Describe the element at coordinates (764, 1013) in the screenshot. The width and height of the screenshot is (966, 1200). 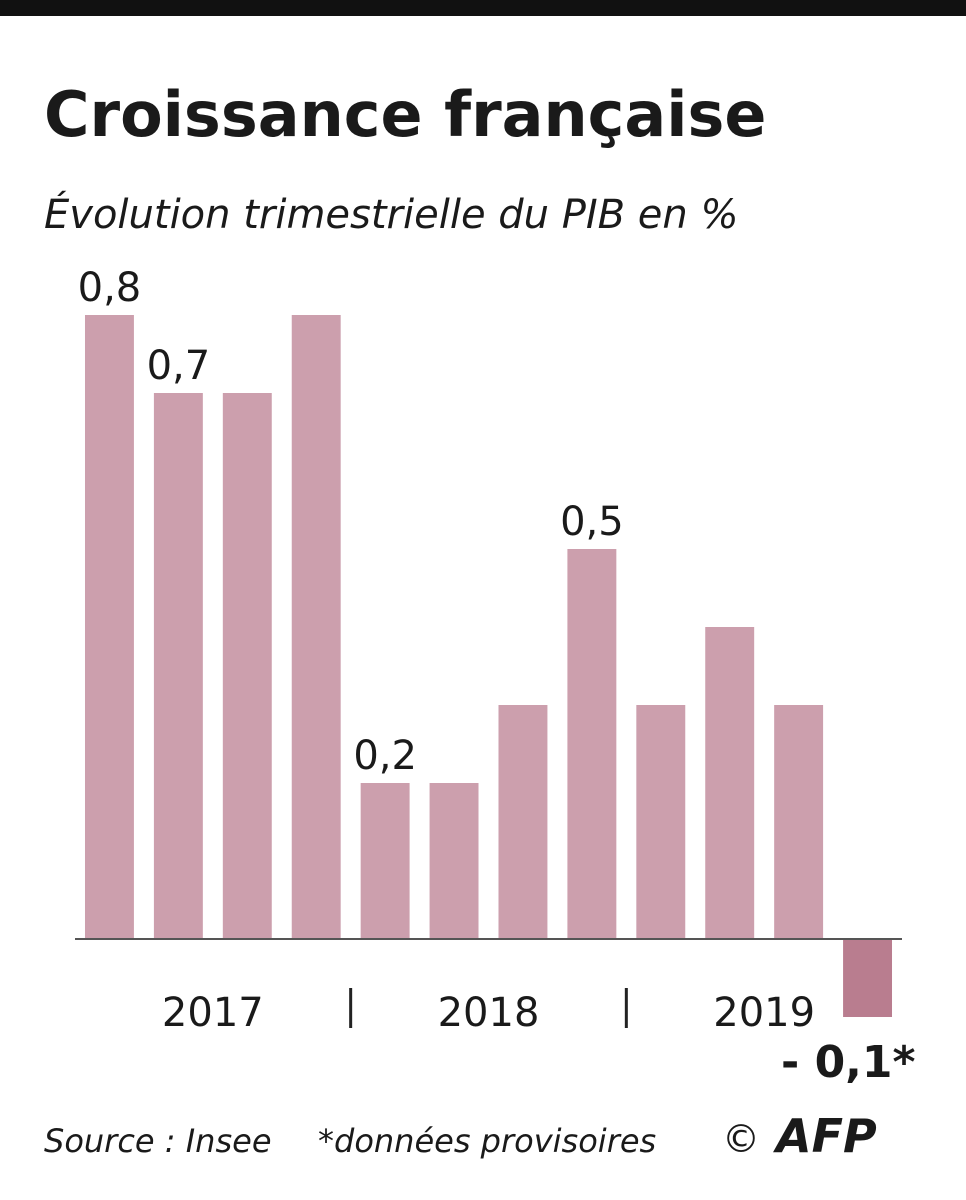
I see `x-group-label: 2019` at that location.